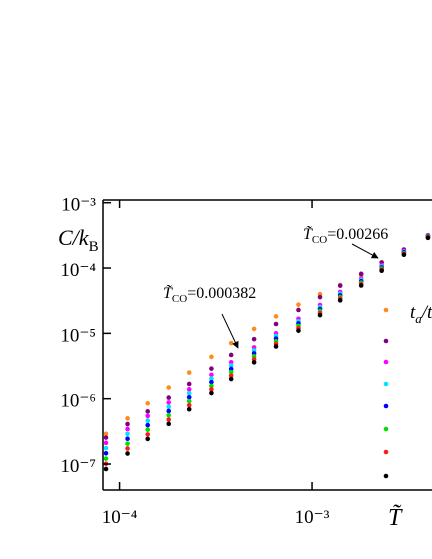 The image size is (432, 559). What do you see at coordinates (78, 401) in the screenshot?
I see `y-tick-label: 10⁻⁶` at bounding box center [78, 401].